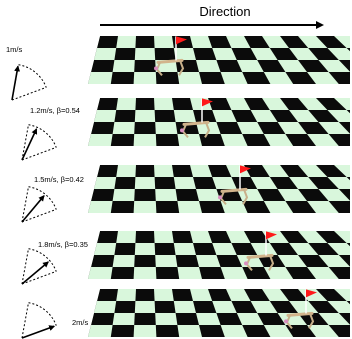 This screenshot has width=352, height=339. I want to click on speed-label: 2m/s, so click(80, 322).